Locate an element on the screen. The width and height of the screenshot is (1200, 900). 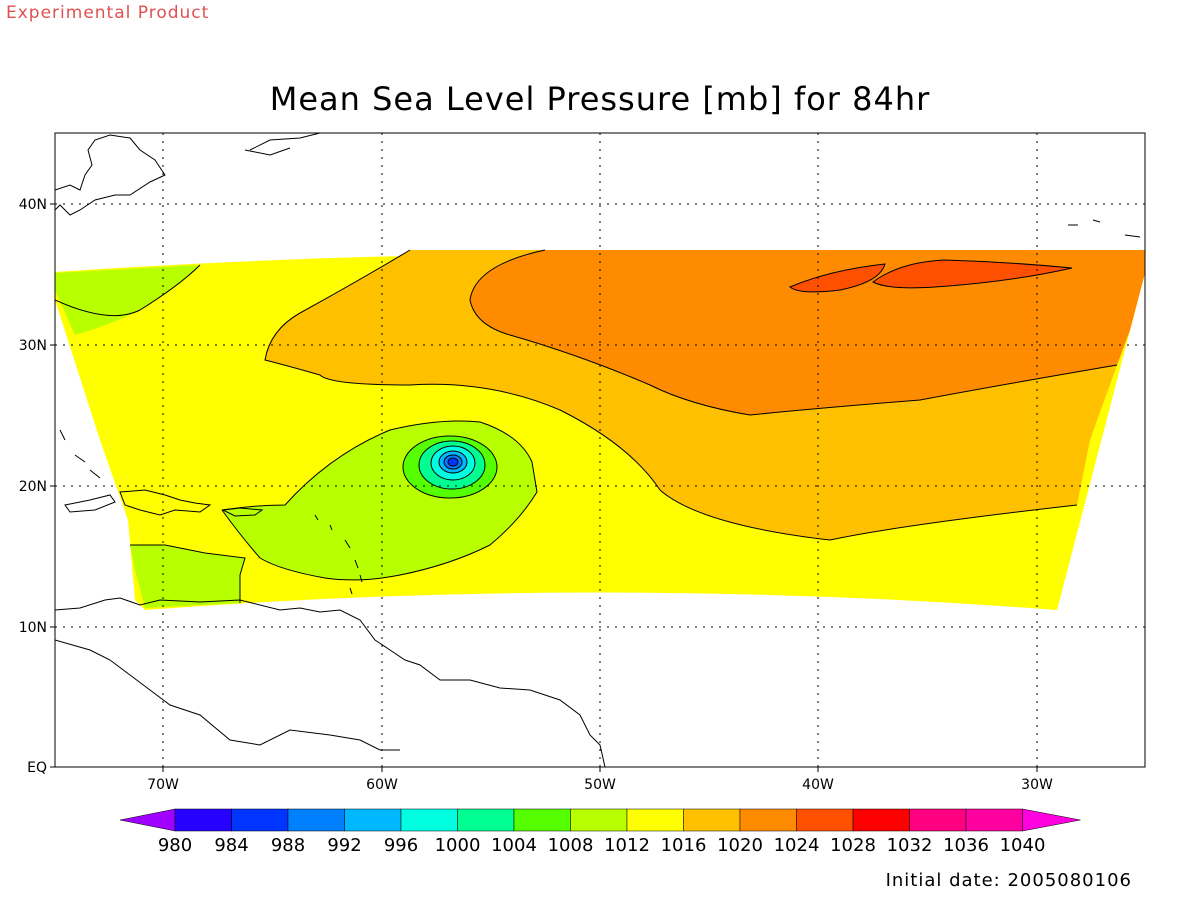
y-tick-label: 40N is located at coordinates (33, 205).